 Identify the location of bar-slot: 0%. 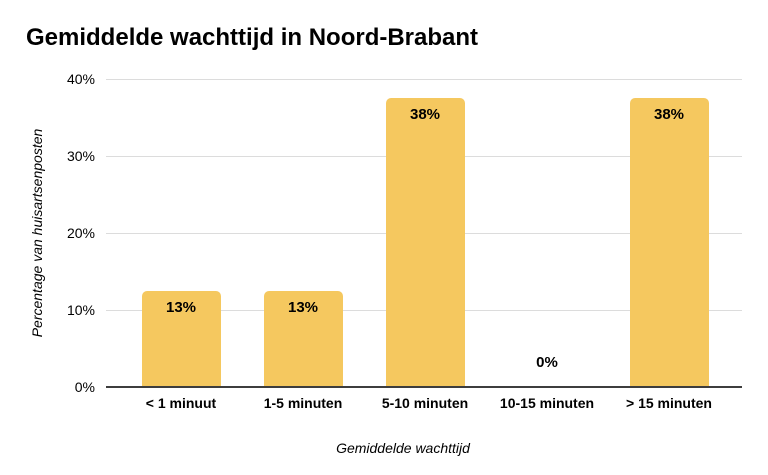
(547, 233).